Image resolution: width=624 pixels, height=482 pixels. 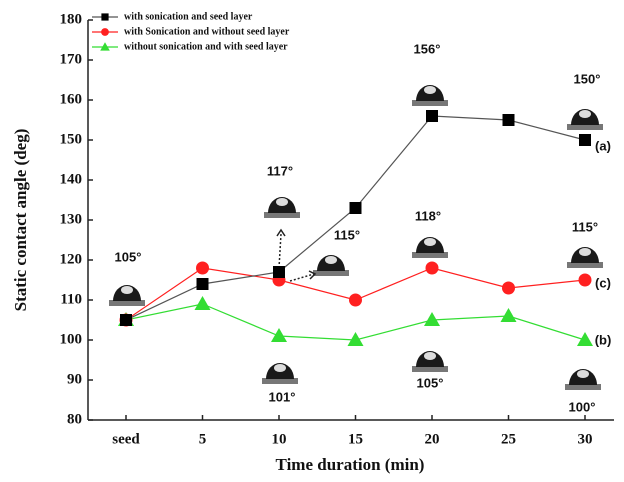 What do you see at coordinates (350, 464) in the screenshot?
I see `x-axis-label: Time duration (min)` at bounding box center [350, 464].